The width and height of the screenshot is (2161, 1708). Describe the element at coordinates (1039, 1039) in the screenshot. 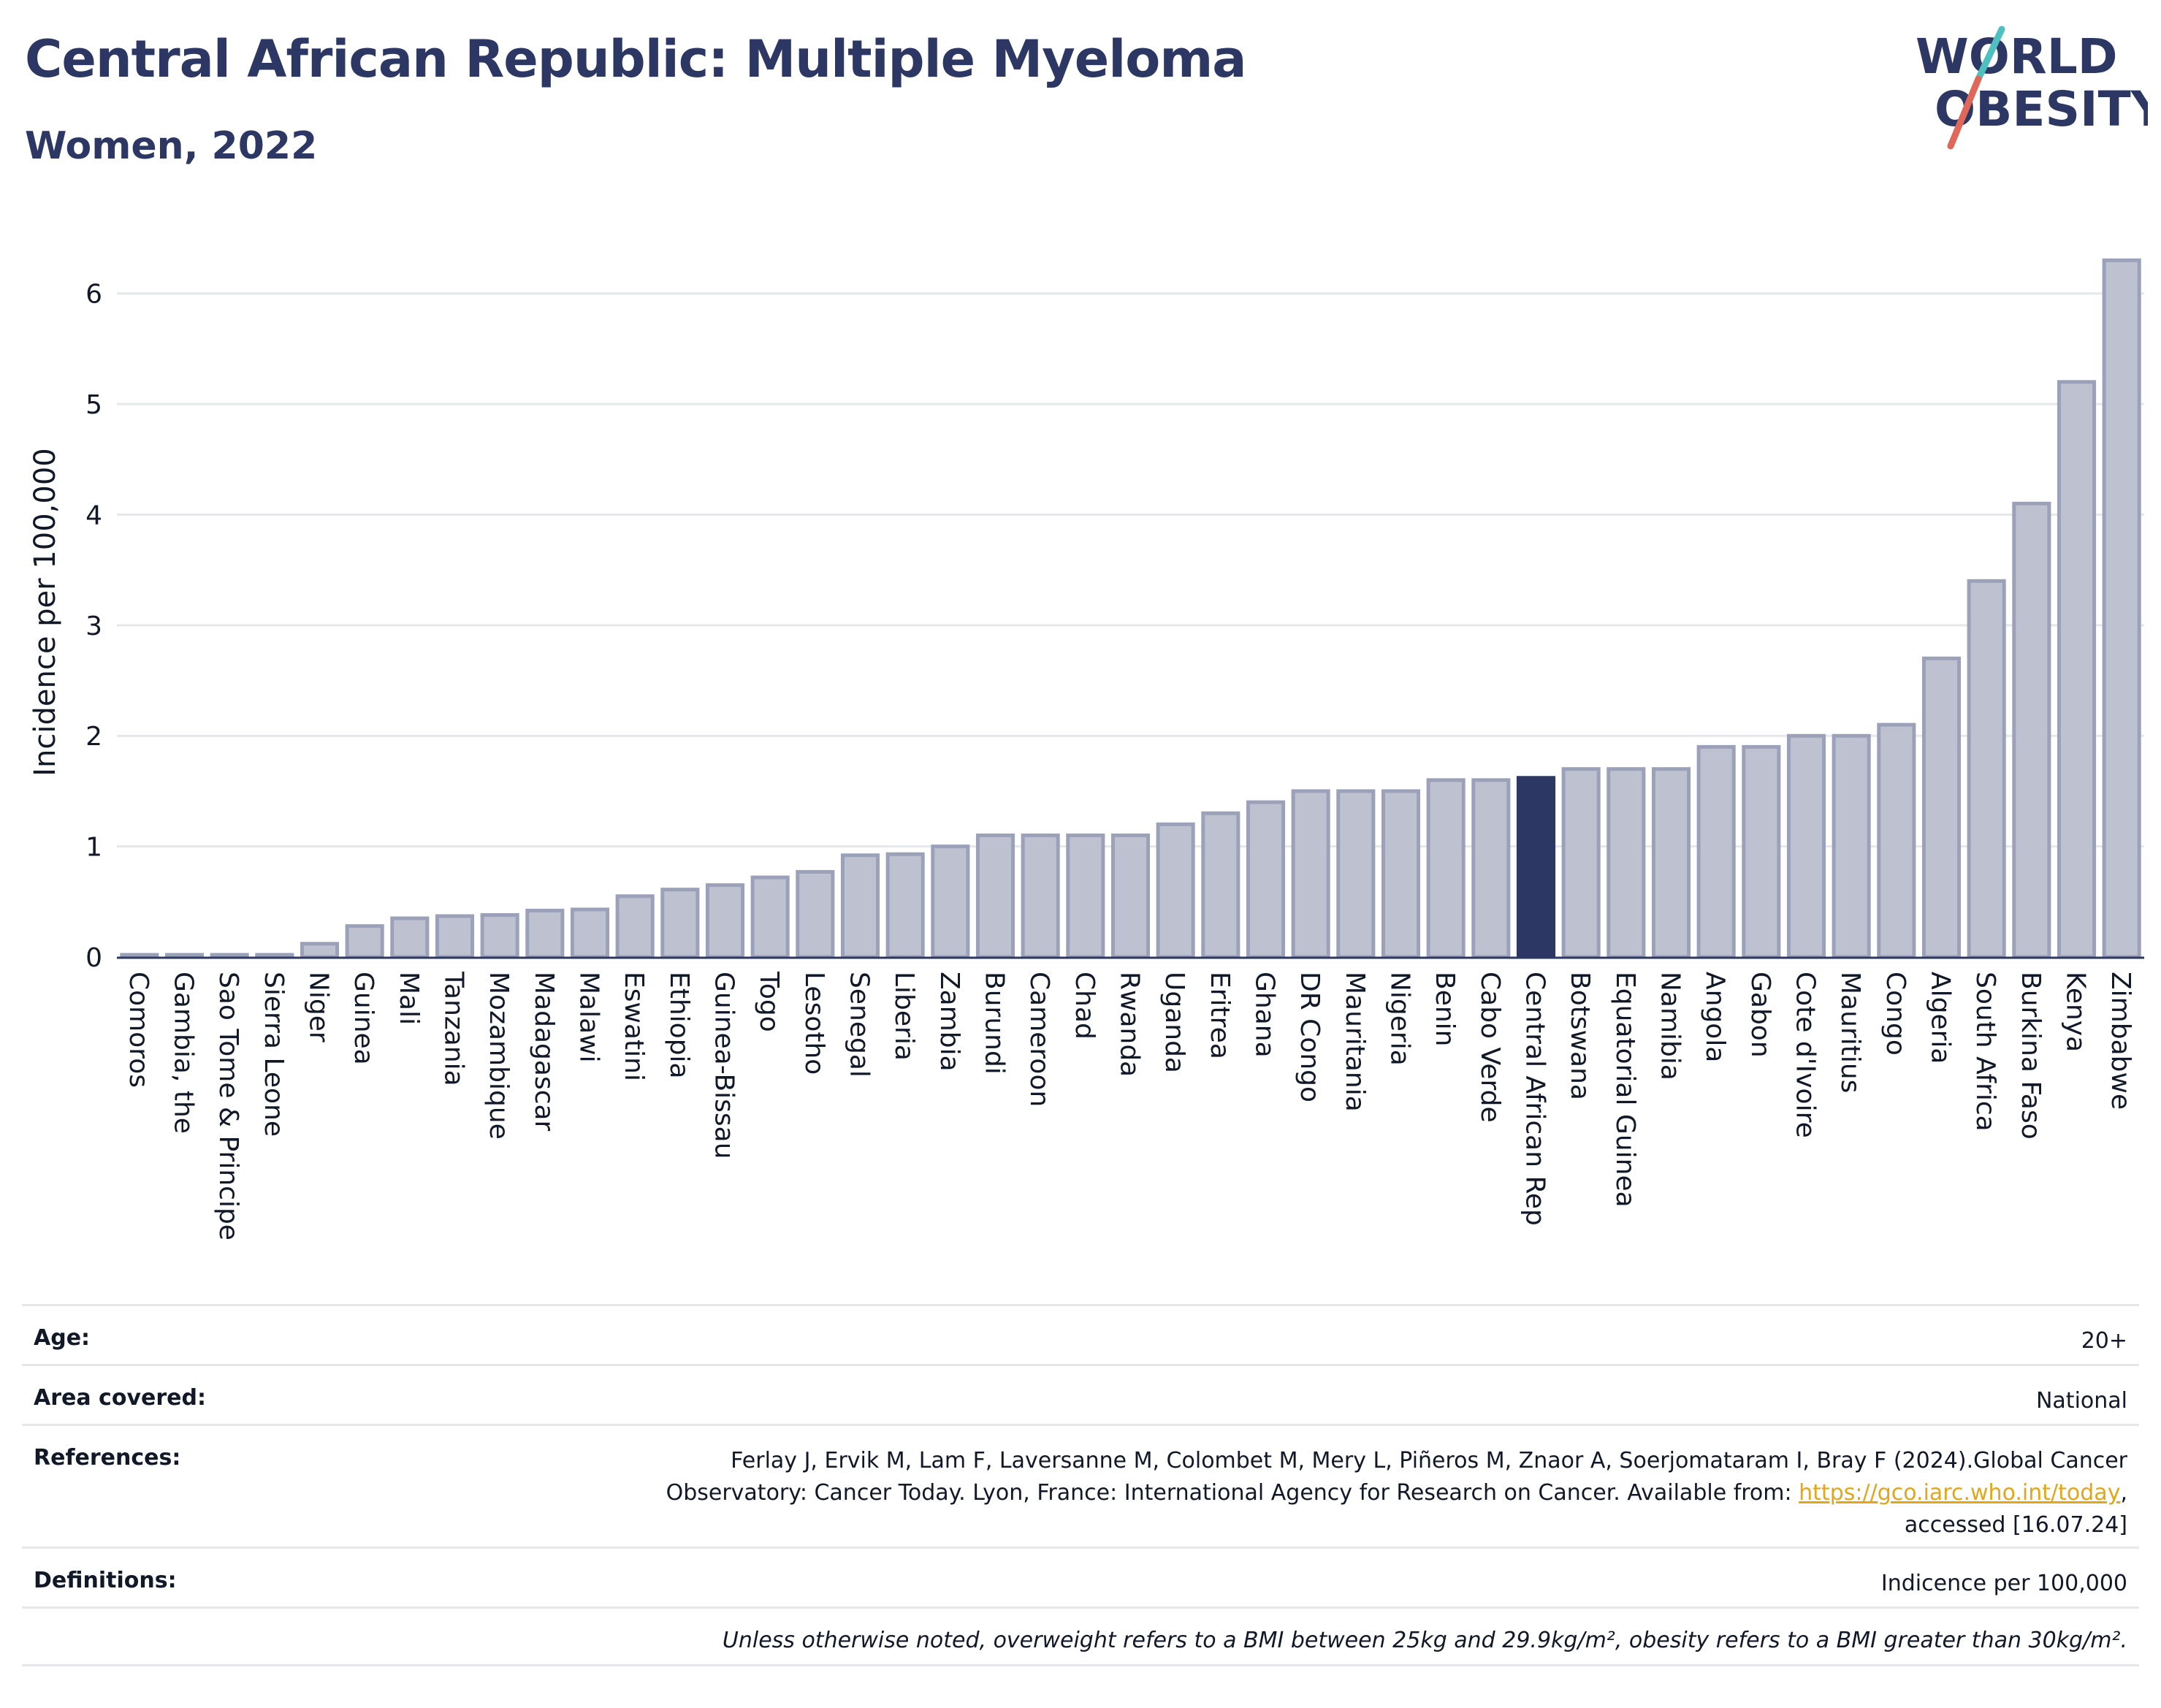

I see `x-tick-label: Cameroon` at that location.